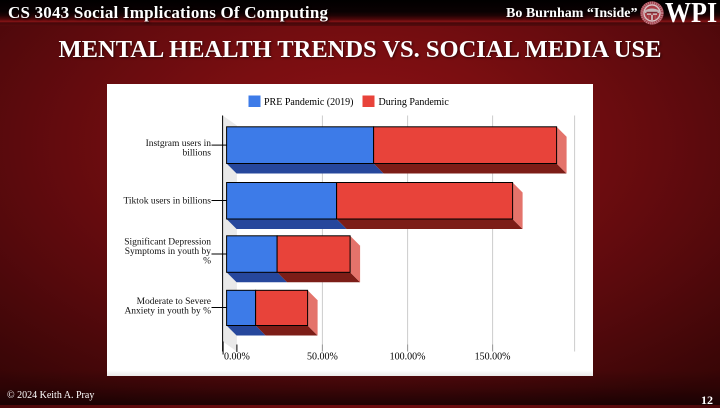 The image size is (720, 408). I want to click on svg-text: 0.00%, so click(237, 357).